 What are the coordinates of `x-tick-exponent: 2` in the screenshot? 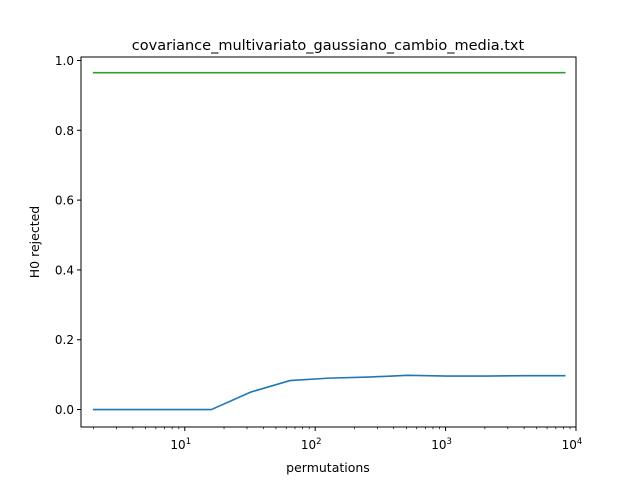 It's located at (318, 442).